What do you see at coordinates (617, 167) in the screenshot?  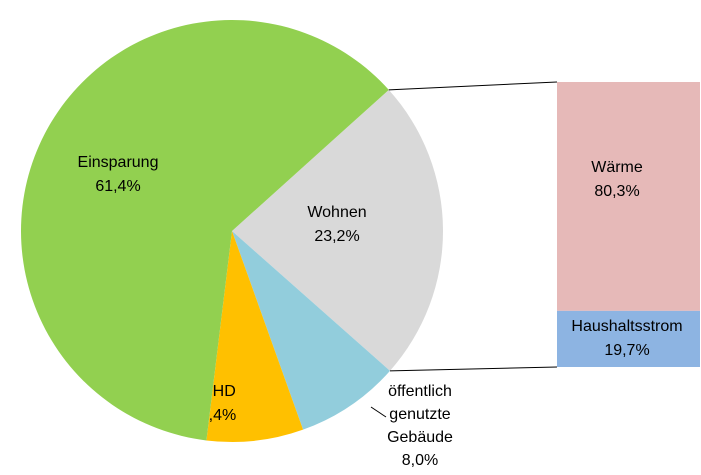 I see `bar-category: Wärme` at bounding box center [617, 167].